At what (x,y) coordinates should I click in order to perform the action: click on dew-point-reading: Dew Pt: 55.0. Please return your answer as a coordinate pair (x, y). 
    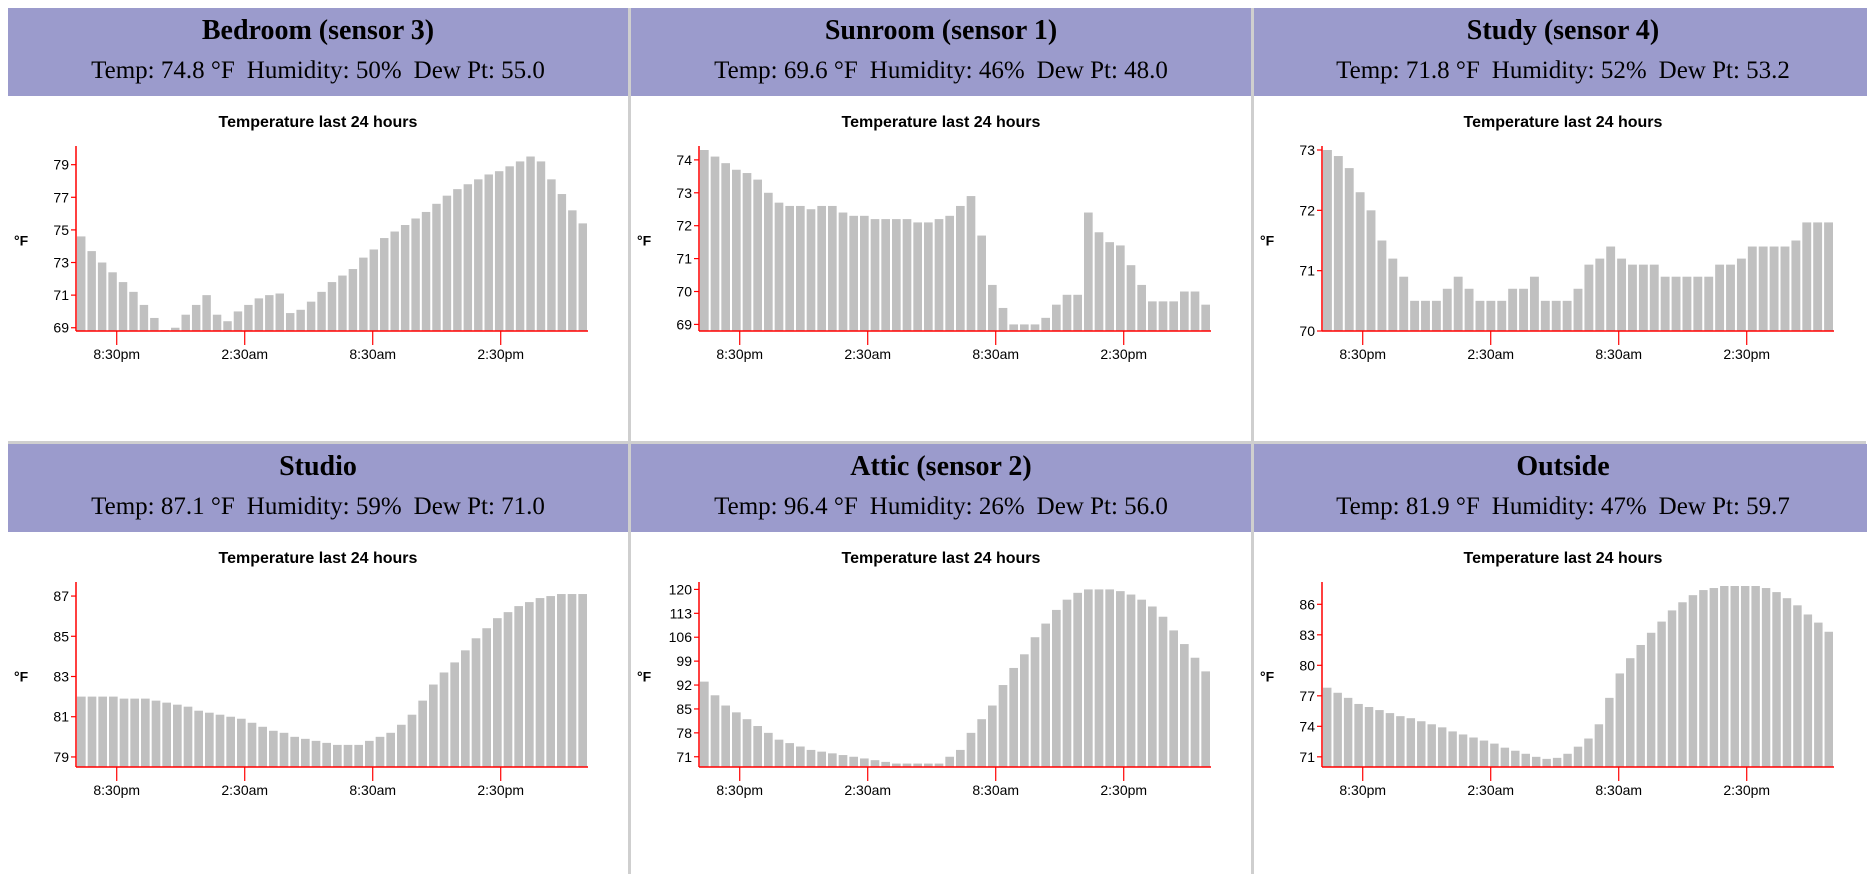
    Looking at the image, I should click on (479, 70).